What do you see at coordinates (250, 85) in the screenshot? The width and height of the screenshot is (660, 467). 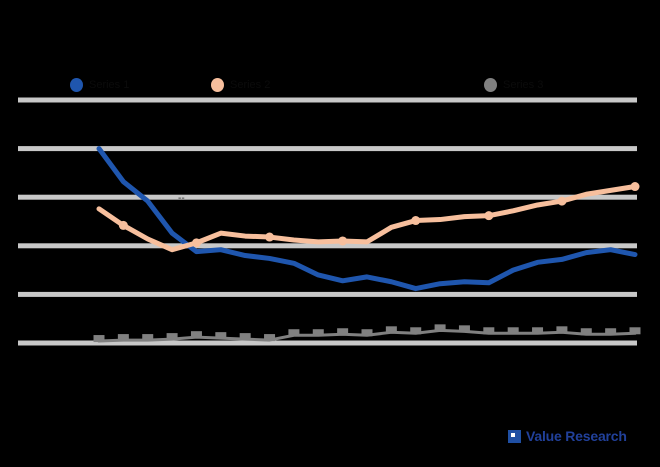 I see `legend-label-series-2: Series 2` at bounding box center [250, 85].